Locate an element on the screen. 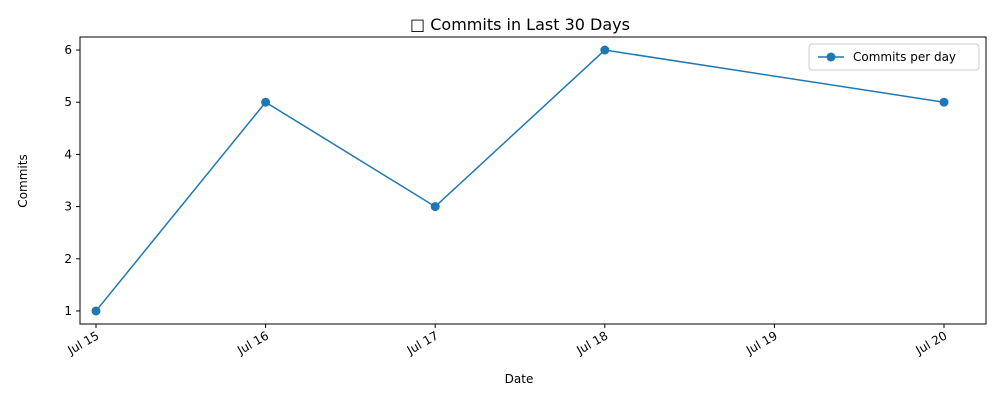  x-tick-label: Jul 16 is located at coordinates (252, 342).